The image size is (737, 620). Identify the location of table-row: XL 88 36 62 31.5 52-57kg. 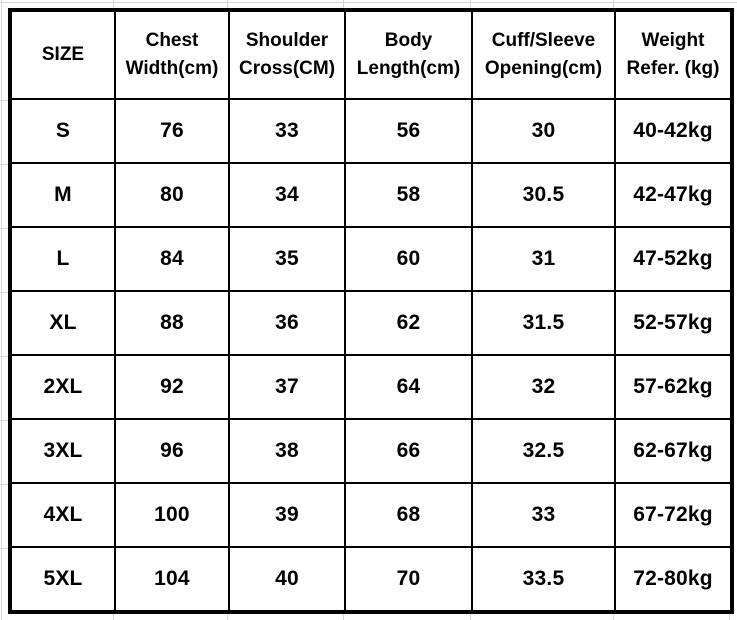
(371, 323).